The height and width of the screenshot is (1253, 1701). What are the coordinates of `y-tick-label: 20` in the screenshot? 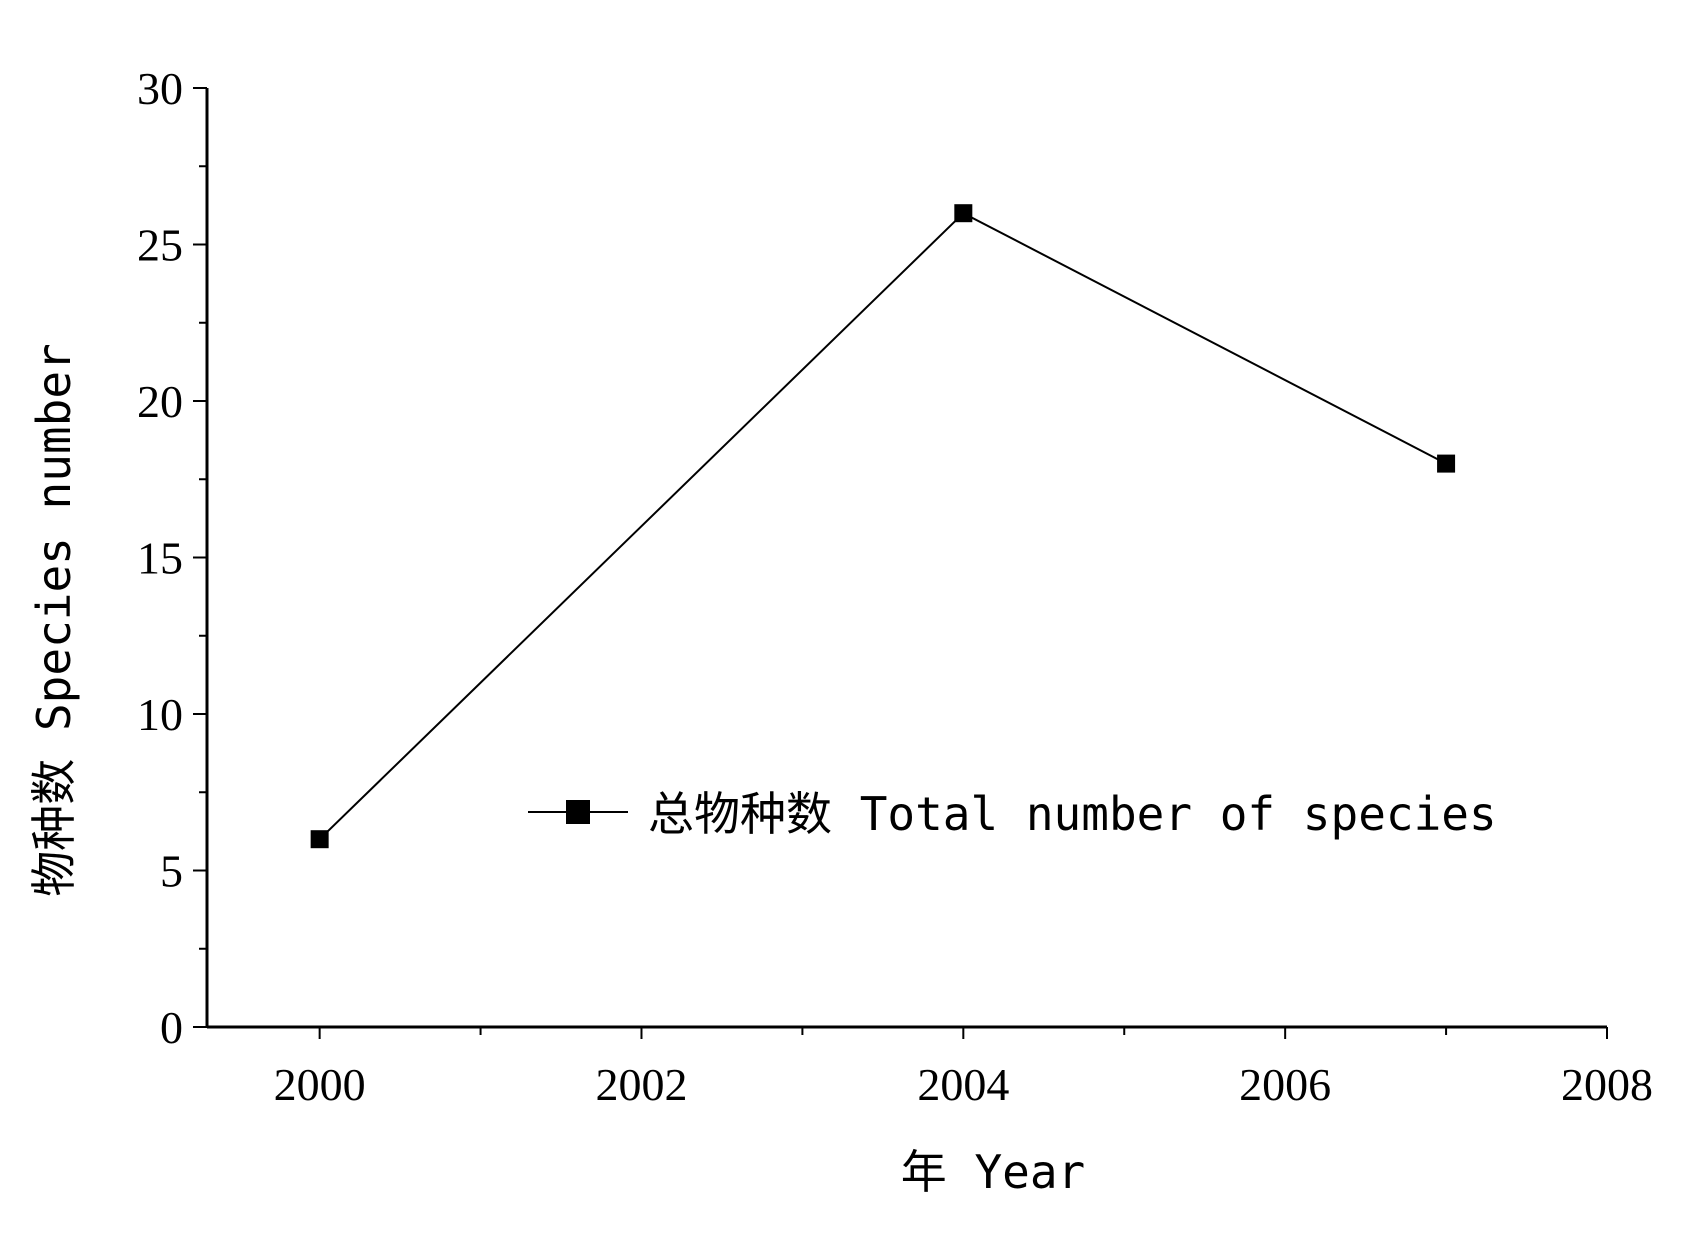 It's located at (160, 401).